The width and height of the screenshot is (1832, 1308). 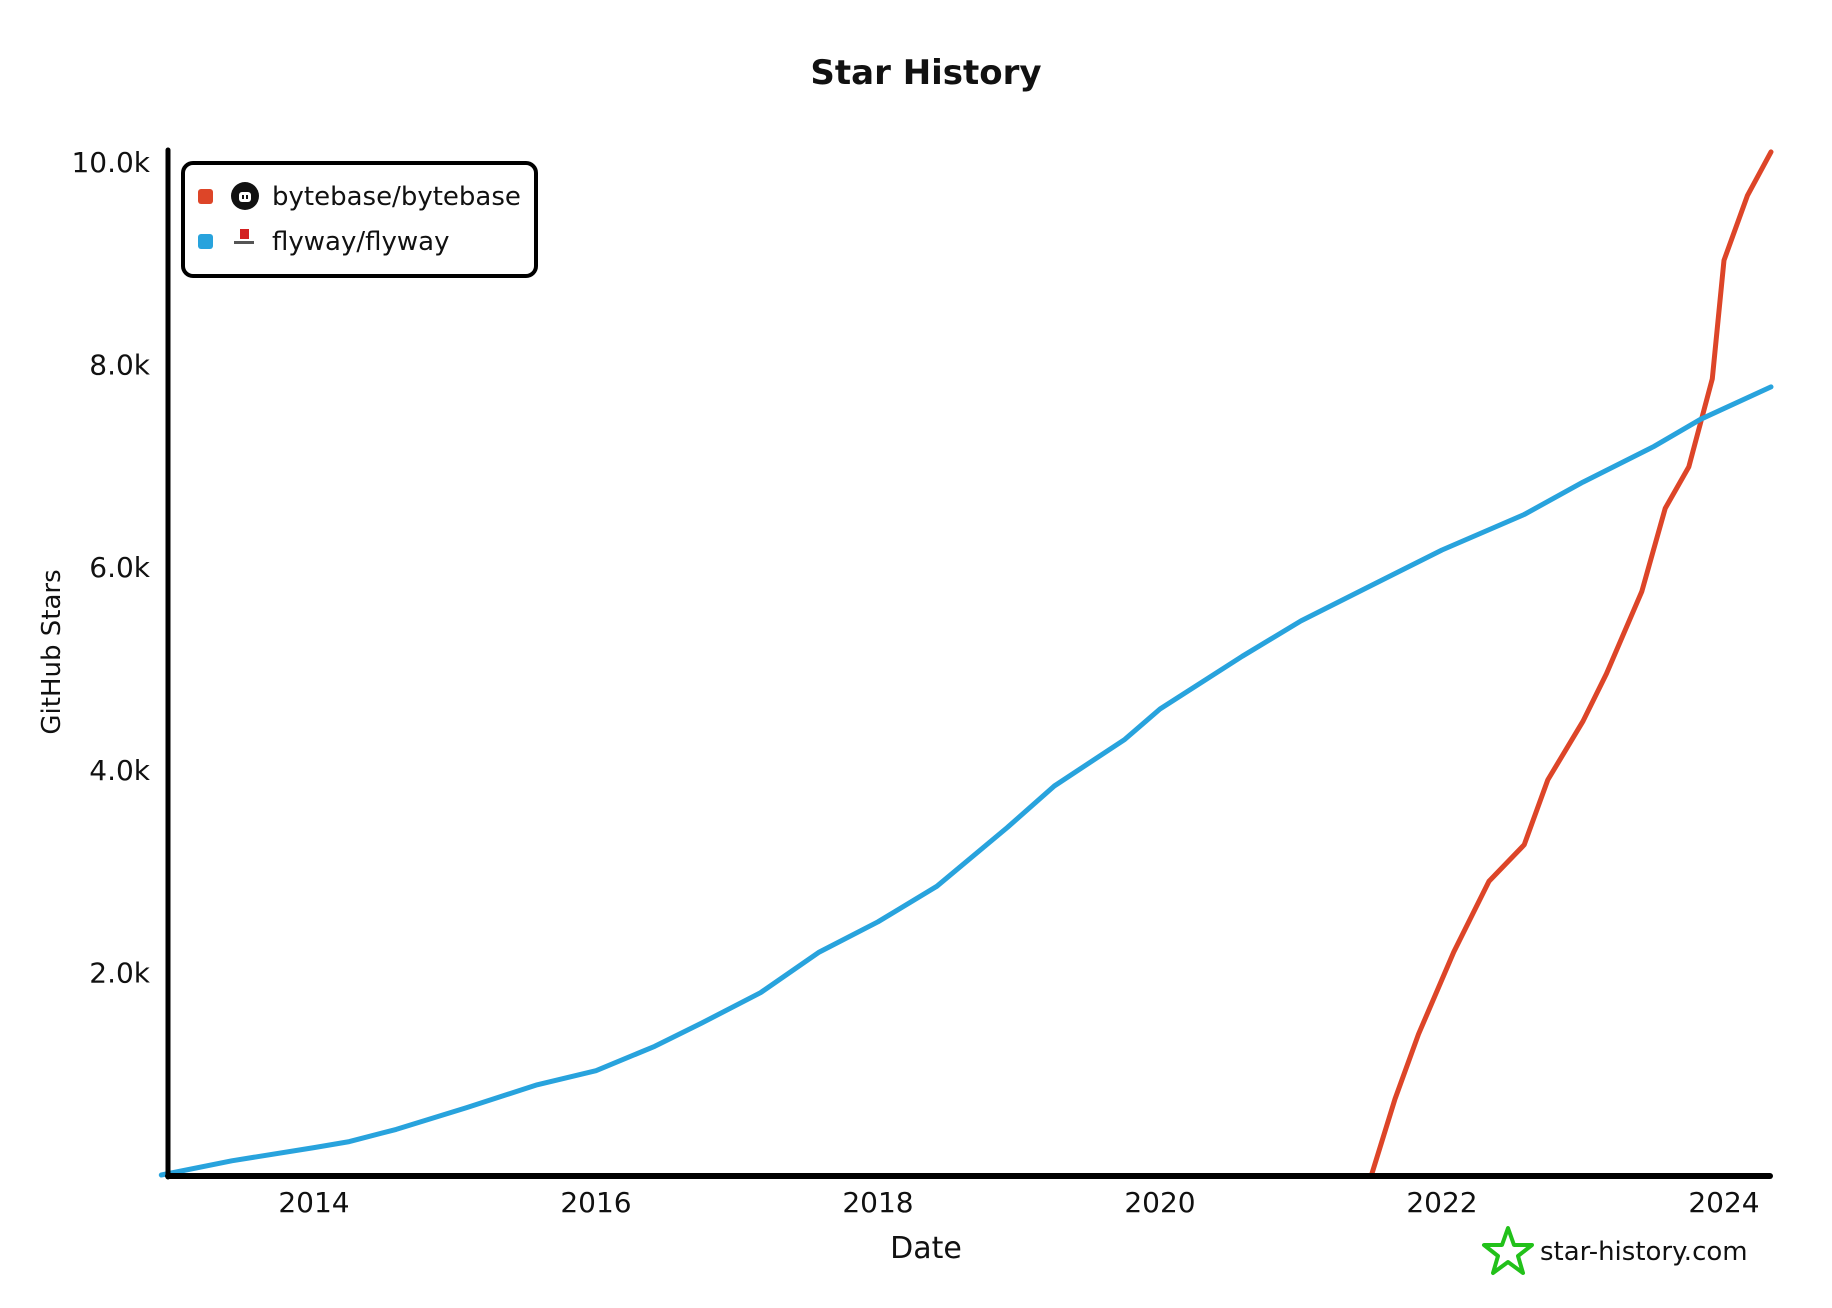 I want to click on legend-box, so click(x=359, y=219).